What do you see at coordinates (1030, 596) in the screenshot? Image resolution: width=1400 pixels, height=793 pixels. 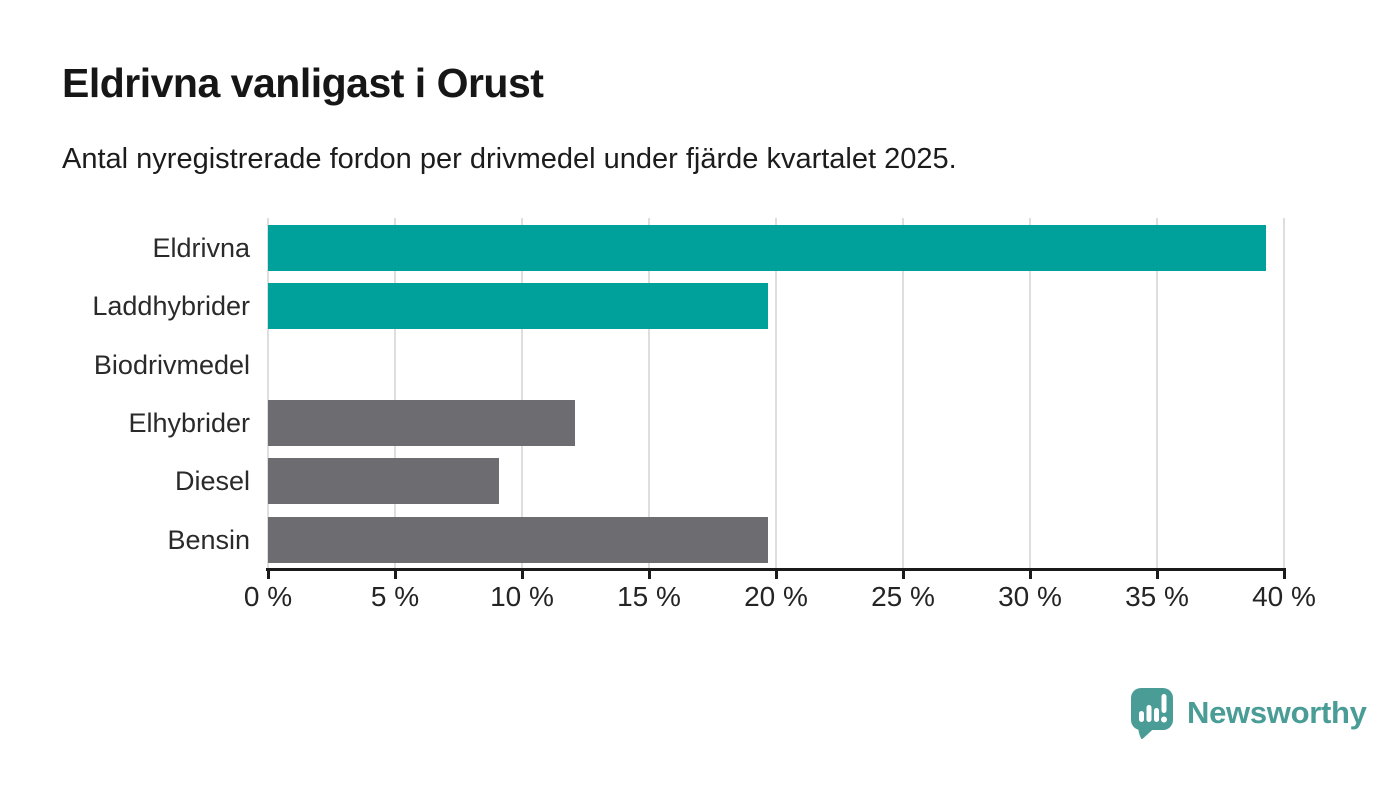 I see `x-axis-tick-label: 30 %` at bounding box center [1030, 596].